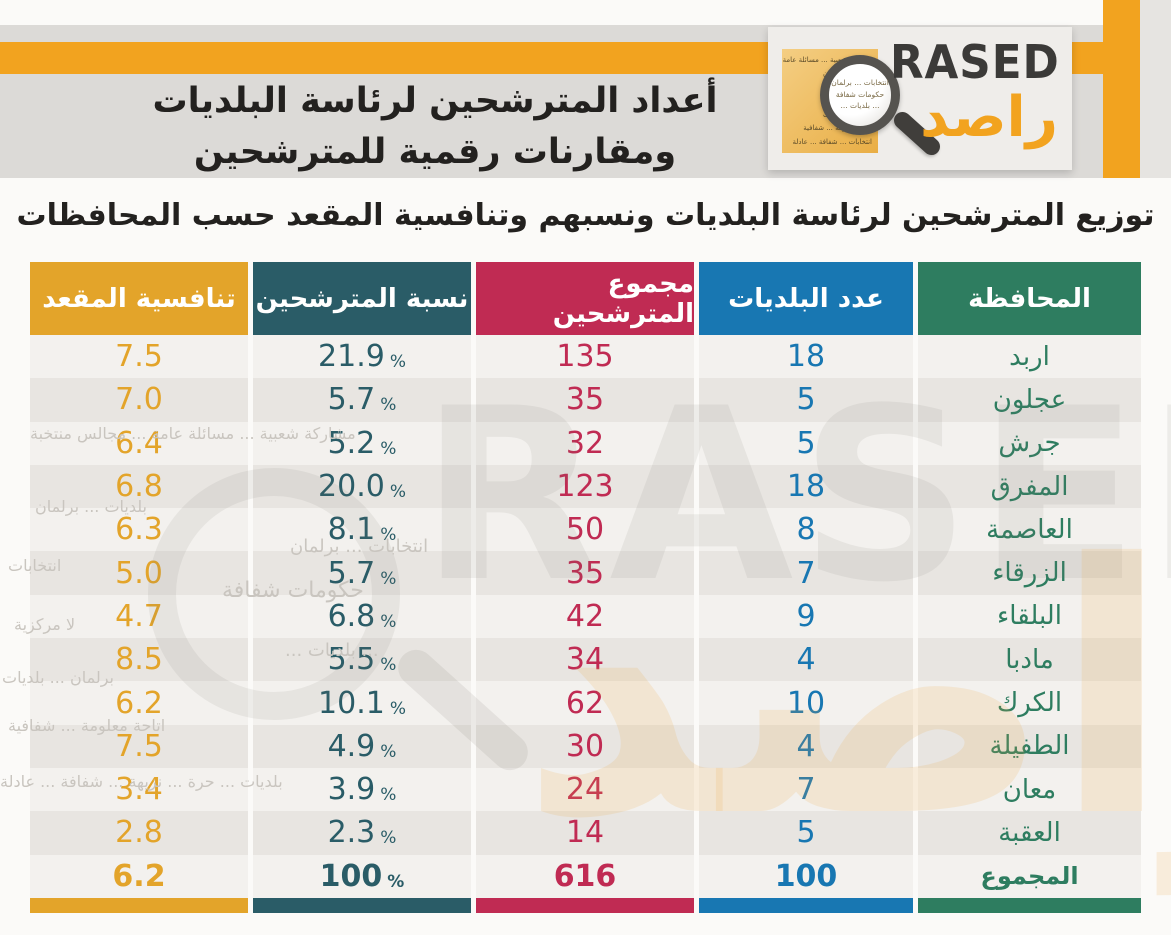 The image size is (1171, 935). What do you see at coordinates (806, 876) in the screenshot?
I see `municipalities-cell: 100` at bounding box center [806, 876].